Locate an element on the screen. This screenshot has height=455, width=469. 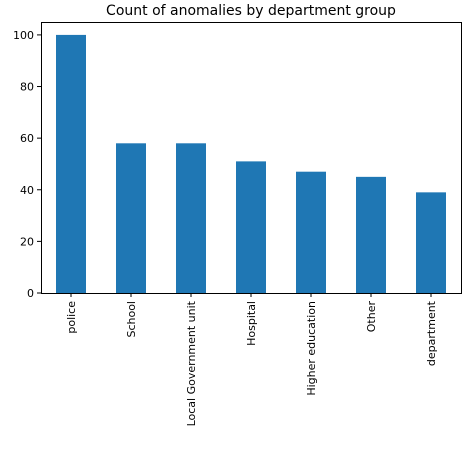
bar-police is located at coordinates (71, 164).